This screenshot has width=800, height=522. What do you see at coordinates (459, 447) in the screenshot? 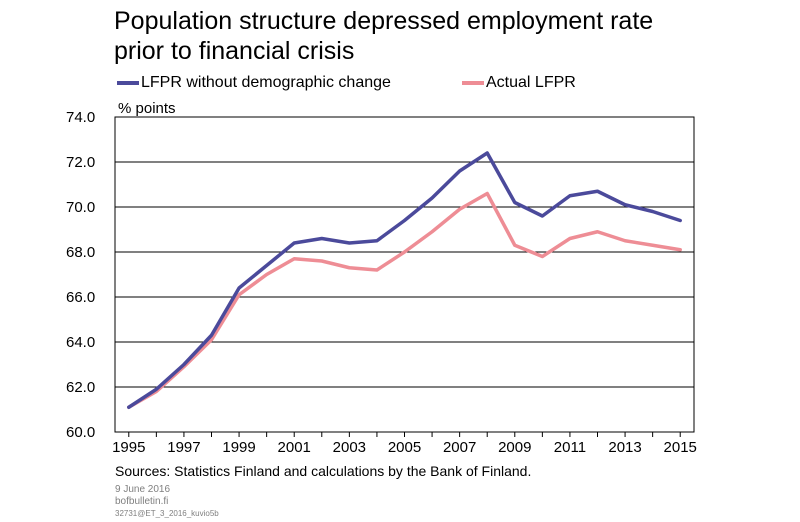
I see `x-tick-label: 2007` at bounding box center [459, 447].